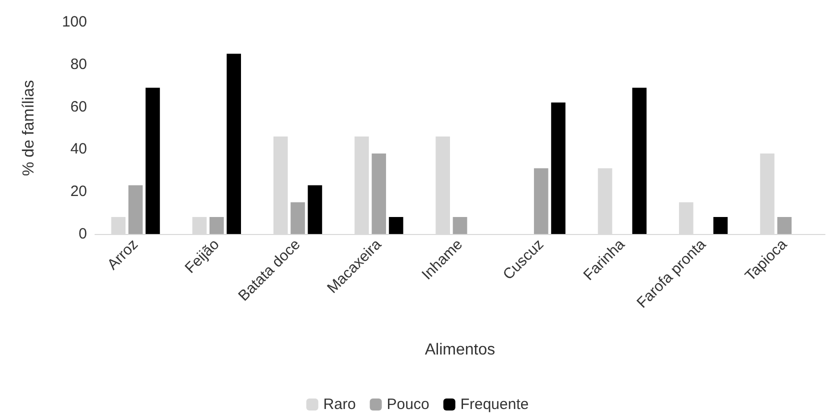 The width and height of the screenshot is (835, 419). I want to click on legend-label: Pouco, so click(408, 404).